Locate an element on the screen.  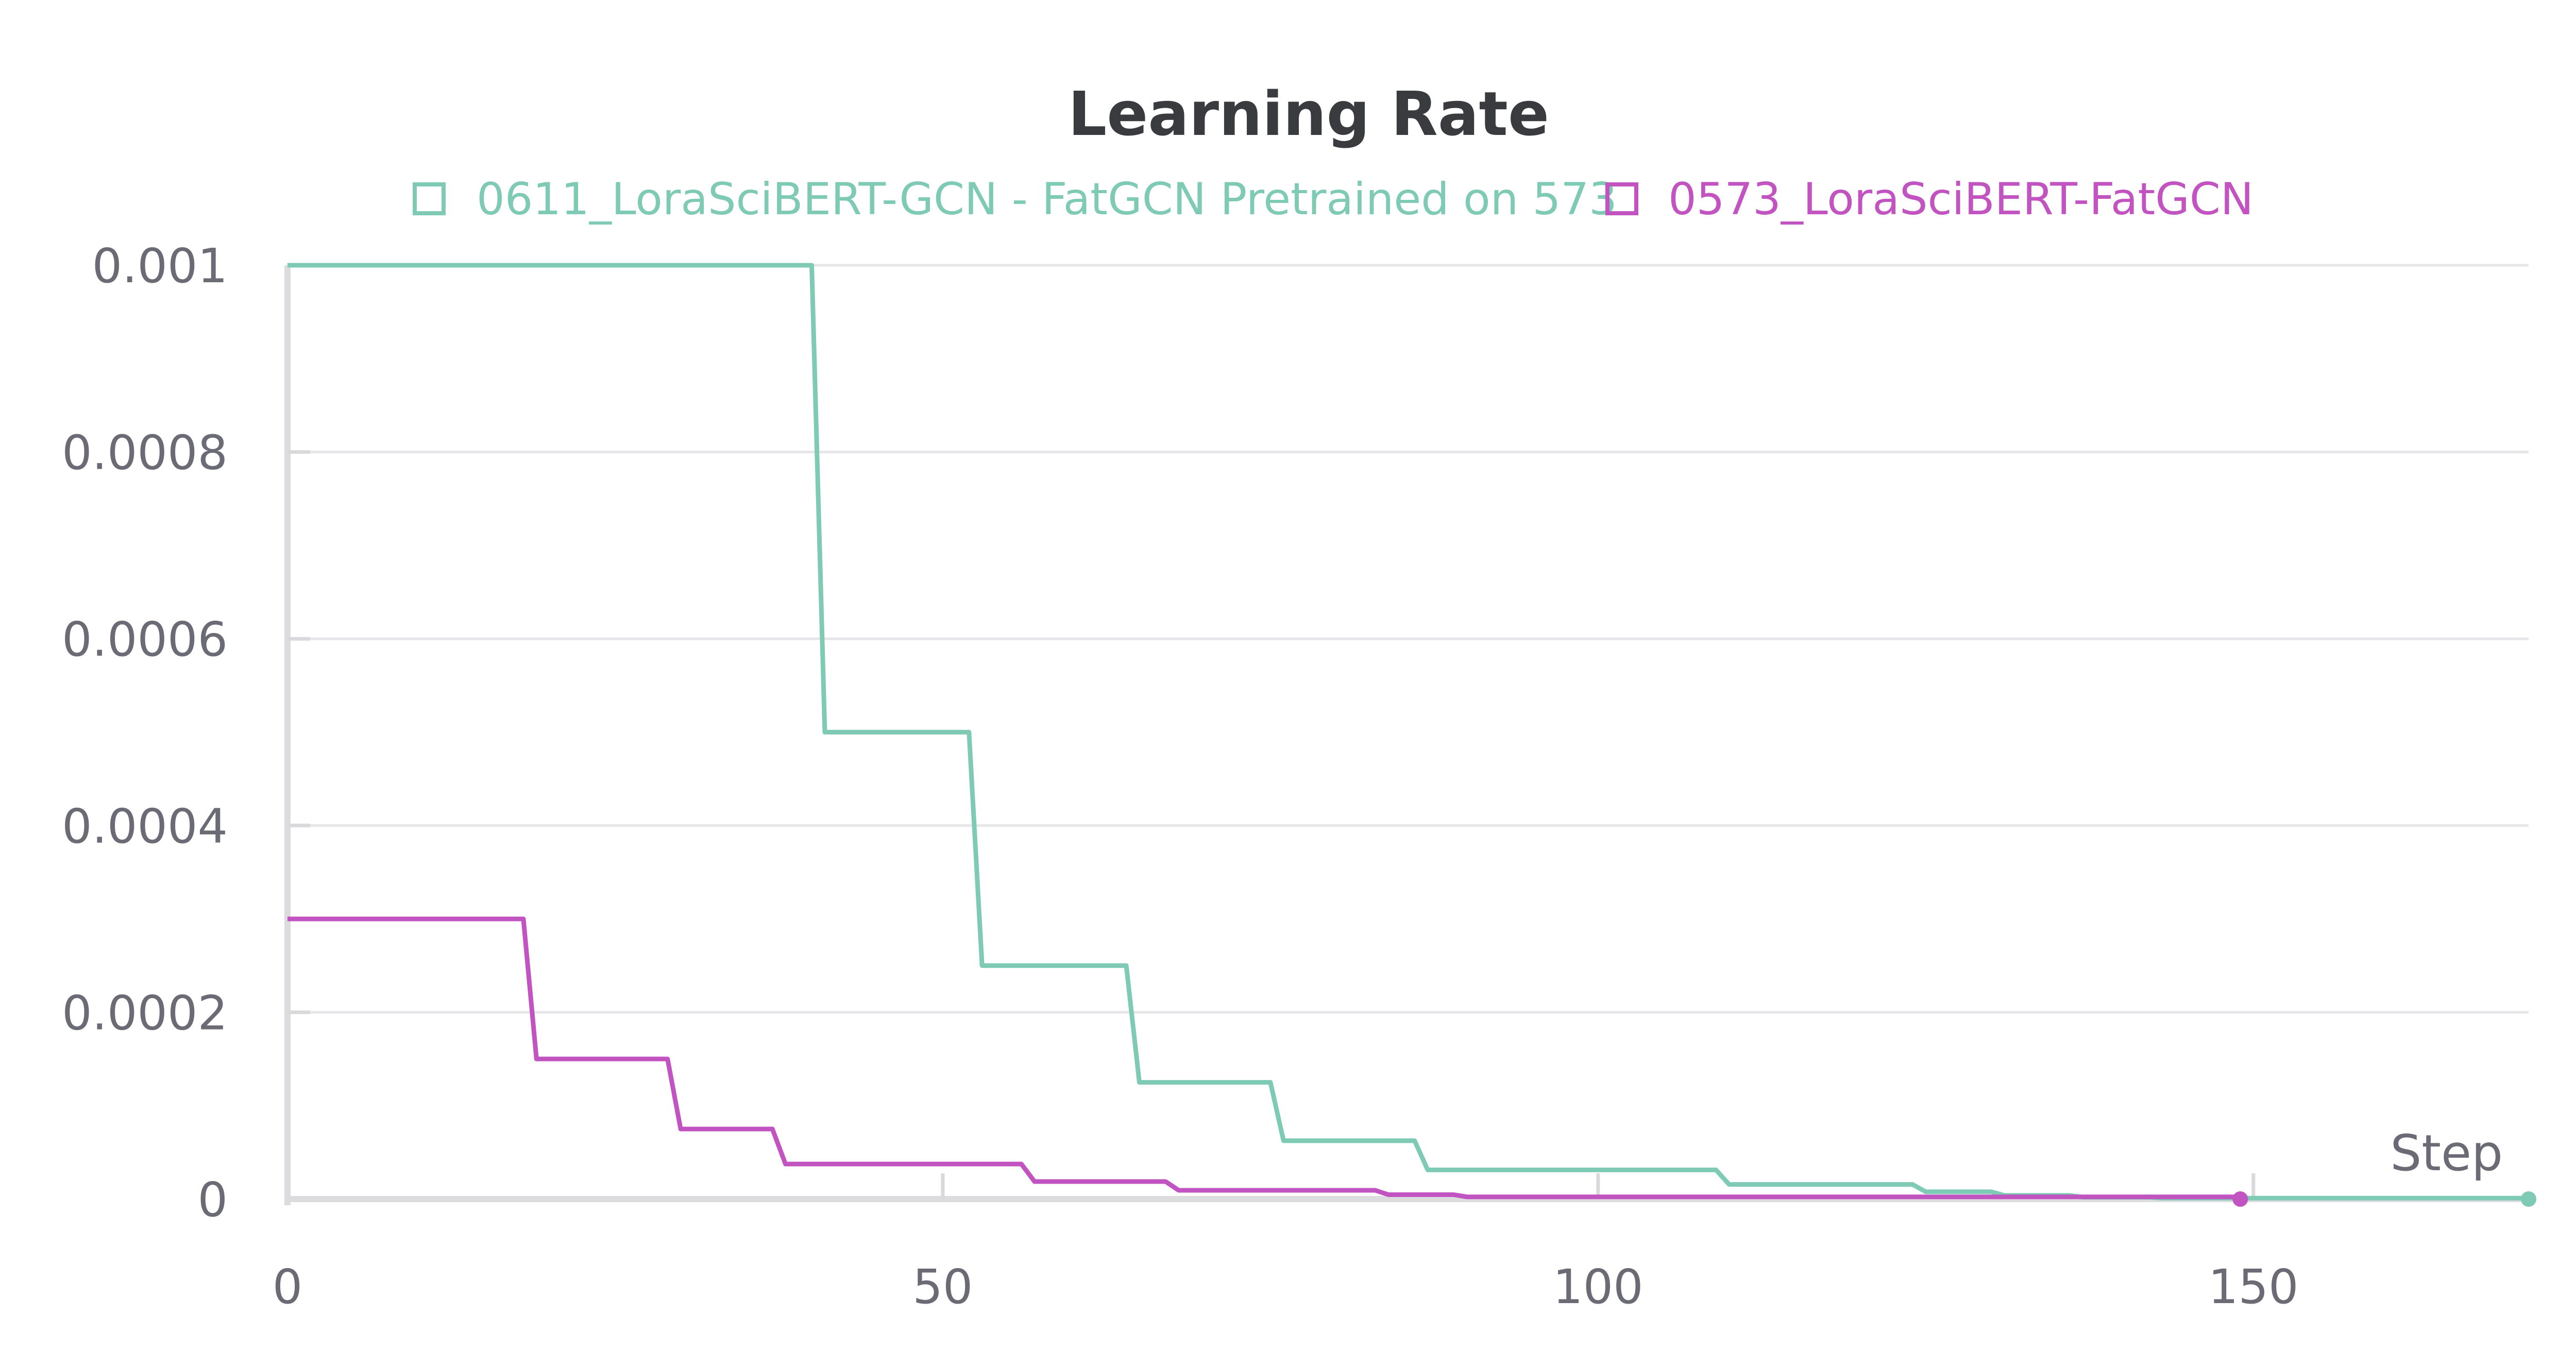
y-tick-label: 0.0006 is located at coordinates (145, 639).